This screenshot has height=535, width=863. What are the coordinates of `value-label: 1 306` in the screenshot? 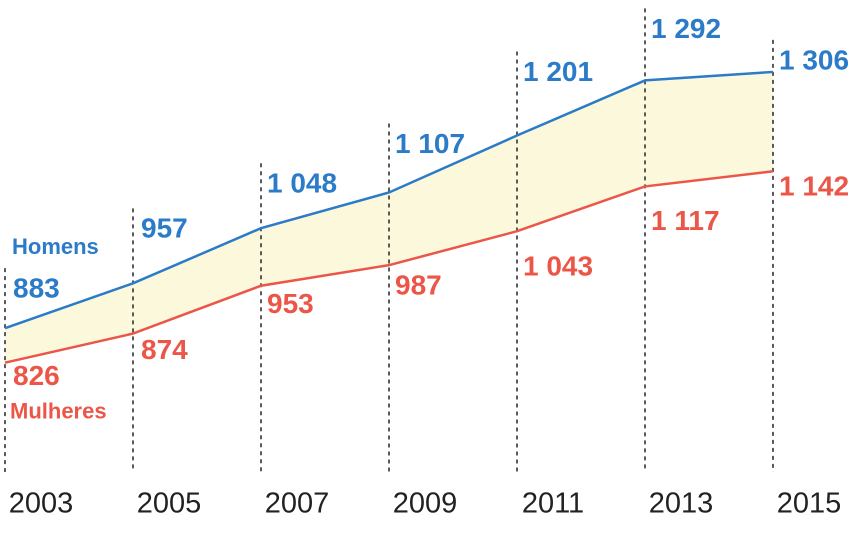 It's located at (814, 59).